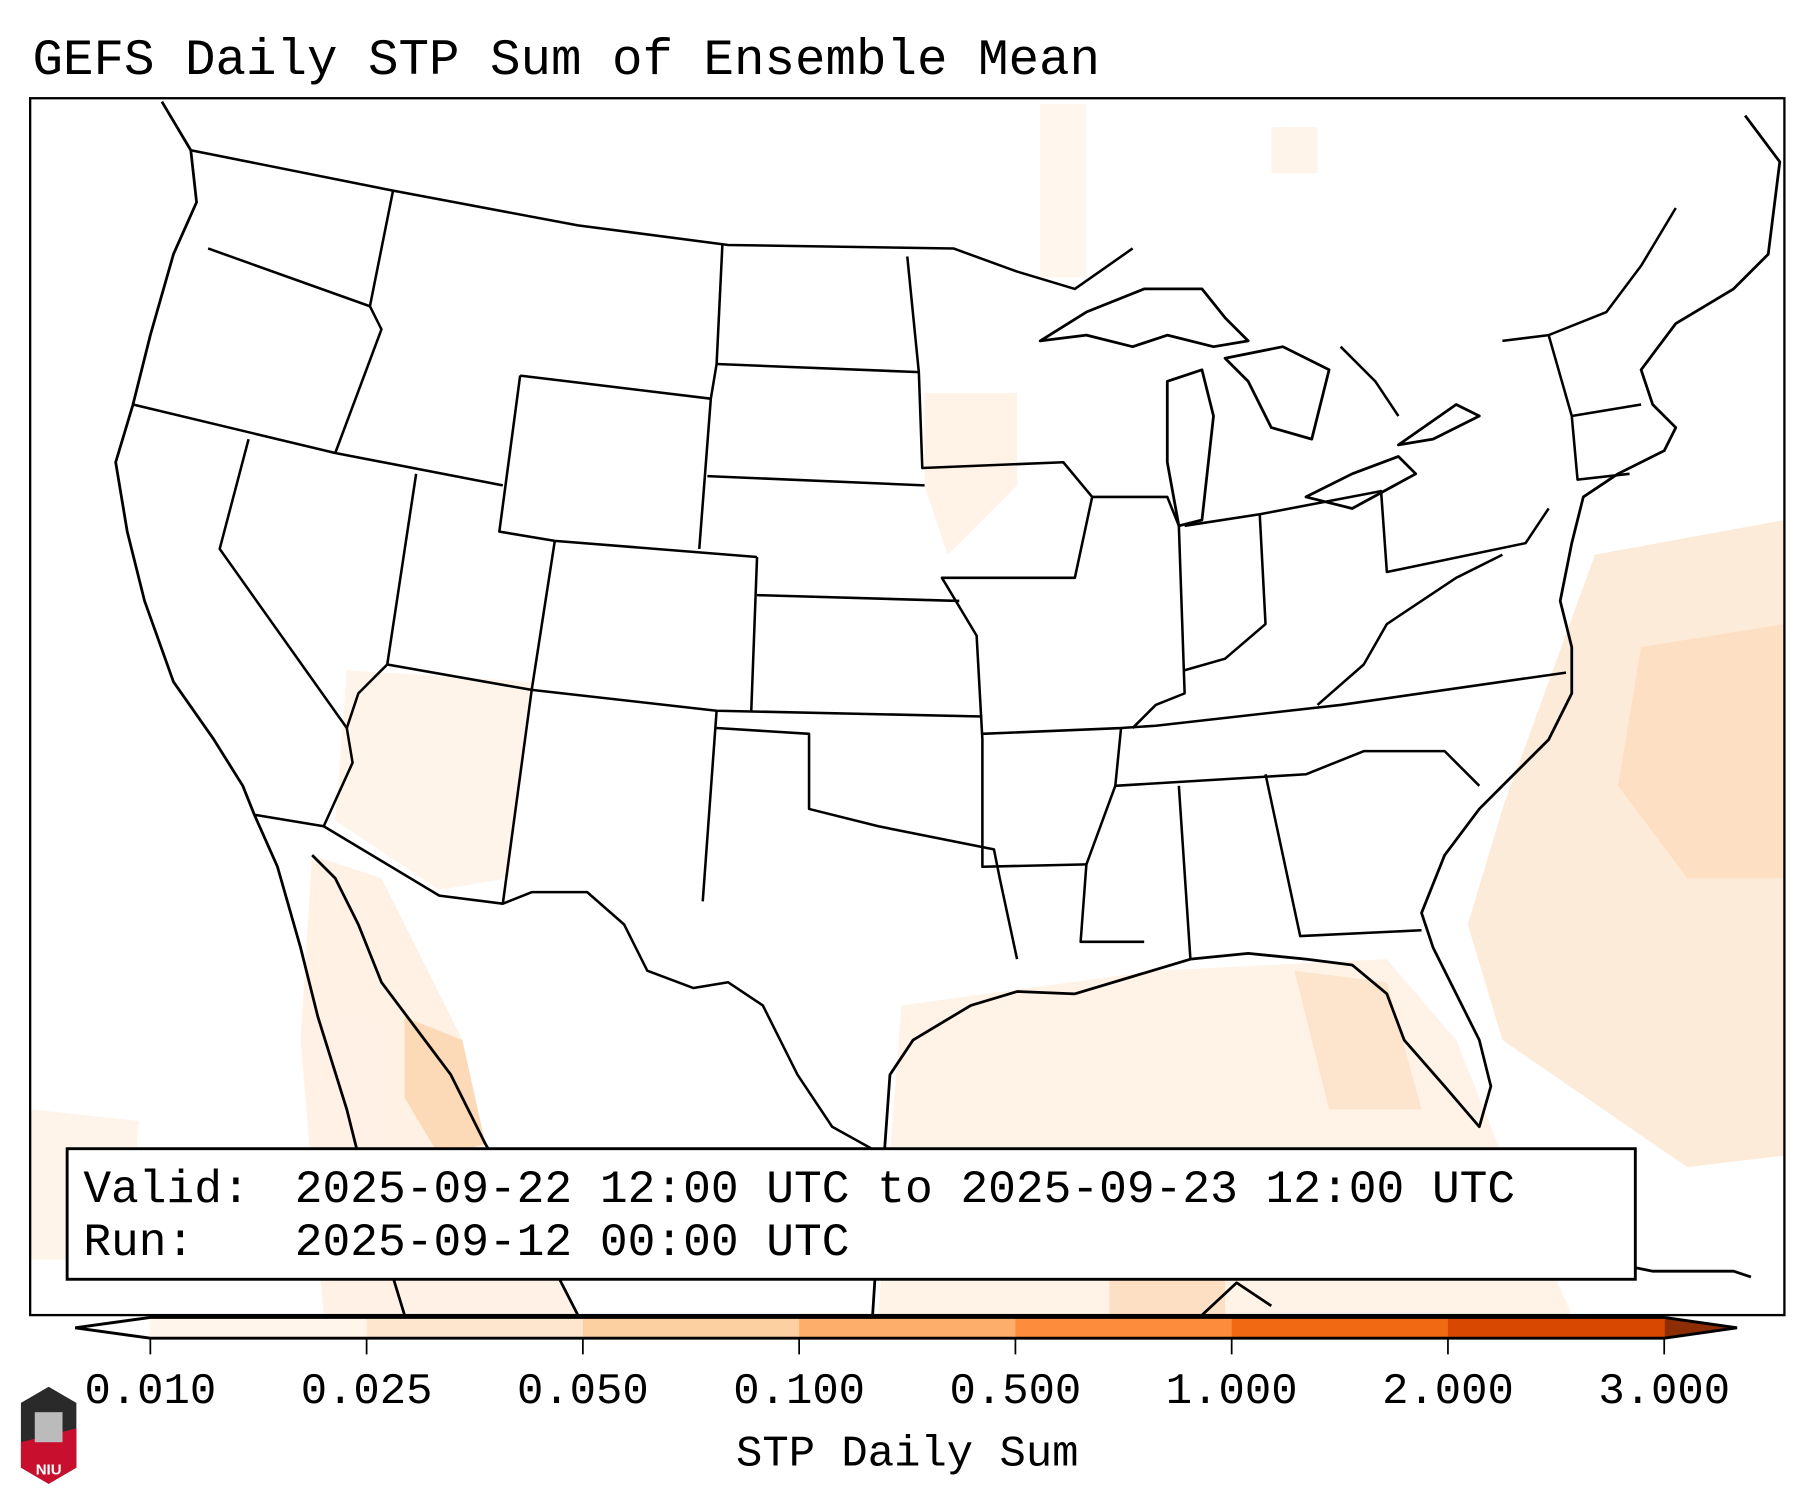 Image resolution: width=1803 pixels, height=1500 pixels. What do you see at coordinates (1232, 1392) in the screenshot?
I see `colorbar-tick-label: 1.000` at bounding box center [1232, 1392].